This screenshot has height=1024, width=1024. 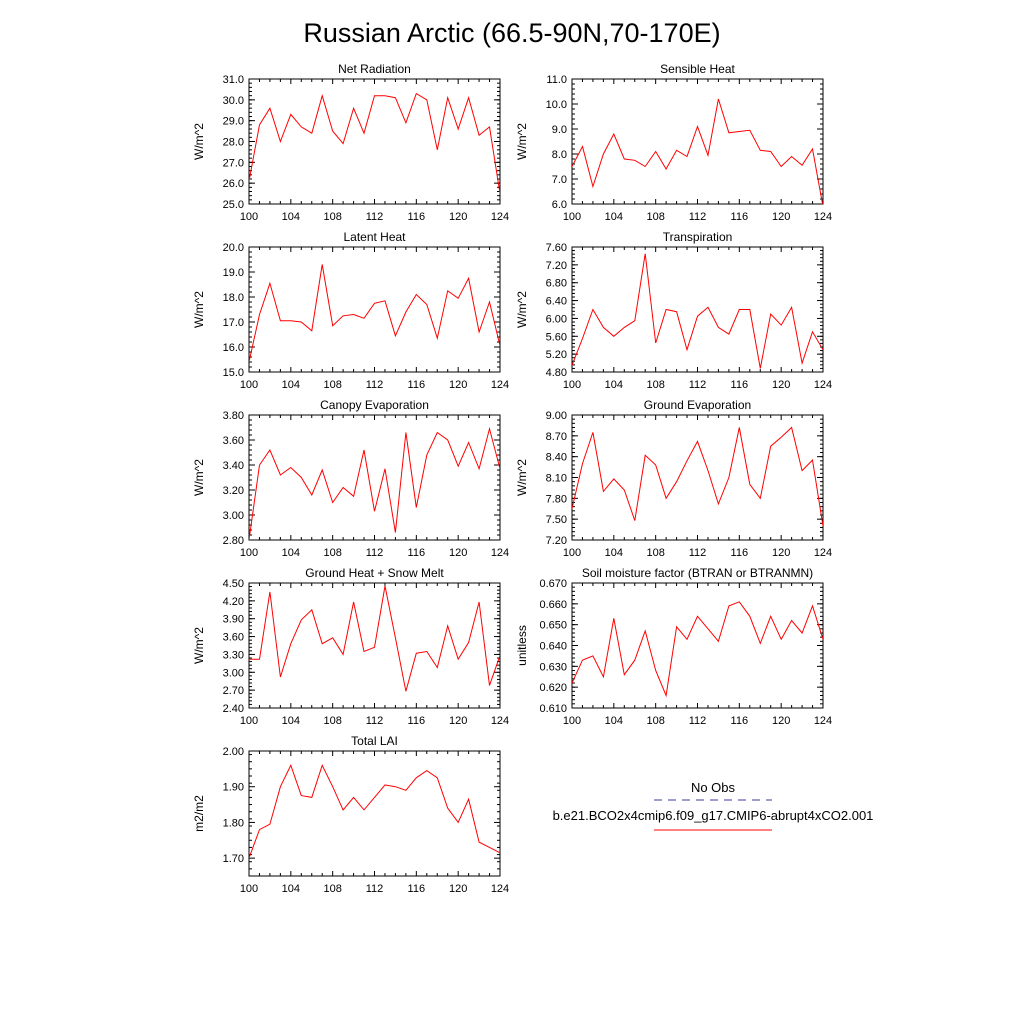 I want to click on legend-obs-label: No Obs, so click(x=713, y=787).